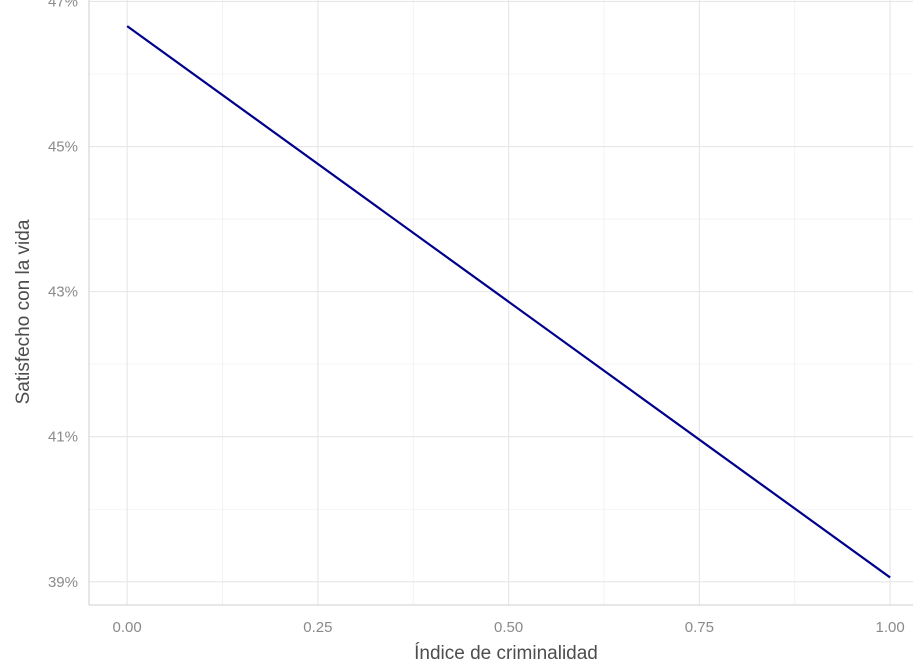 This screenshot has width=913, height=662. What do you see at coordinates (890, 627) in the screenshot?
I see `x-tick-label: 1.00` at bounding box center [890, 627].